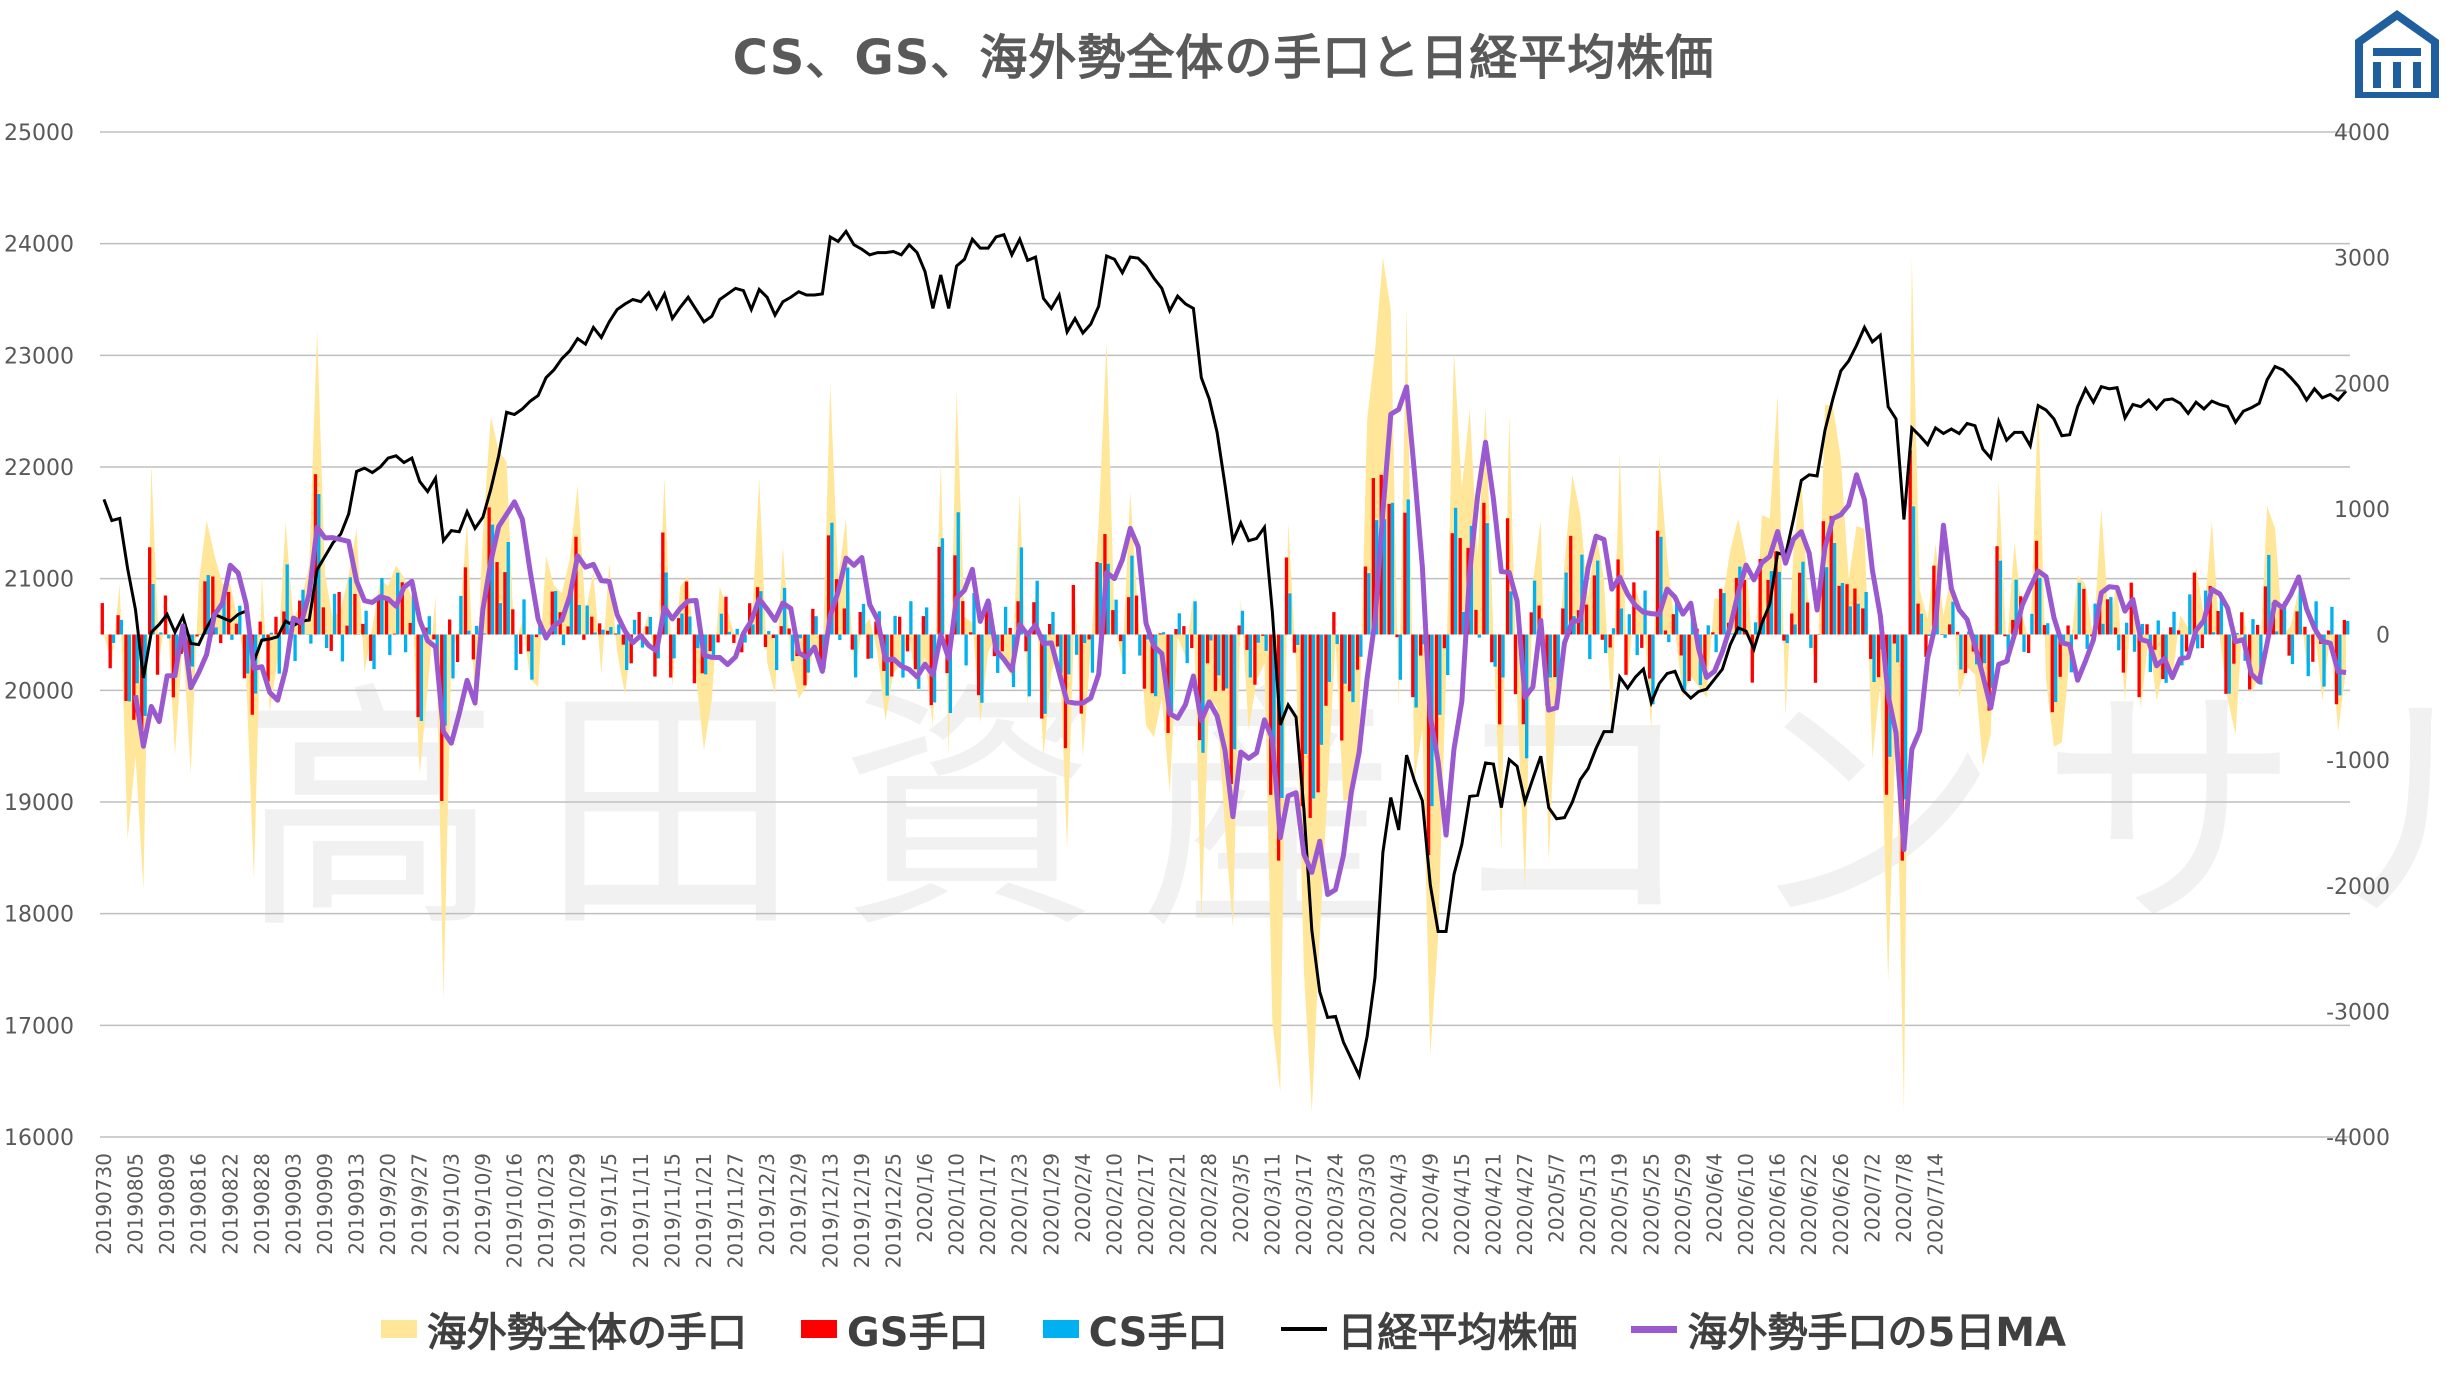 Image resolution: width=2447 pixels, height=1376 pixels. Describe the element at coordinates (2362, 510) in the screenshot. I see `right-axis-tick-label: 1000` at that location.